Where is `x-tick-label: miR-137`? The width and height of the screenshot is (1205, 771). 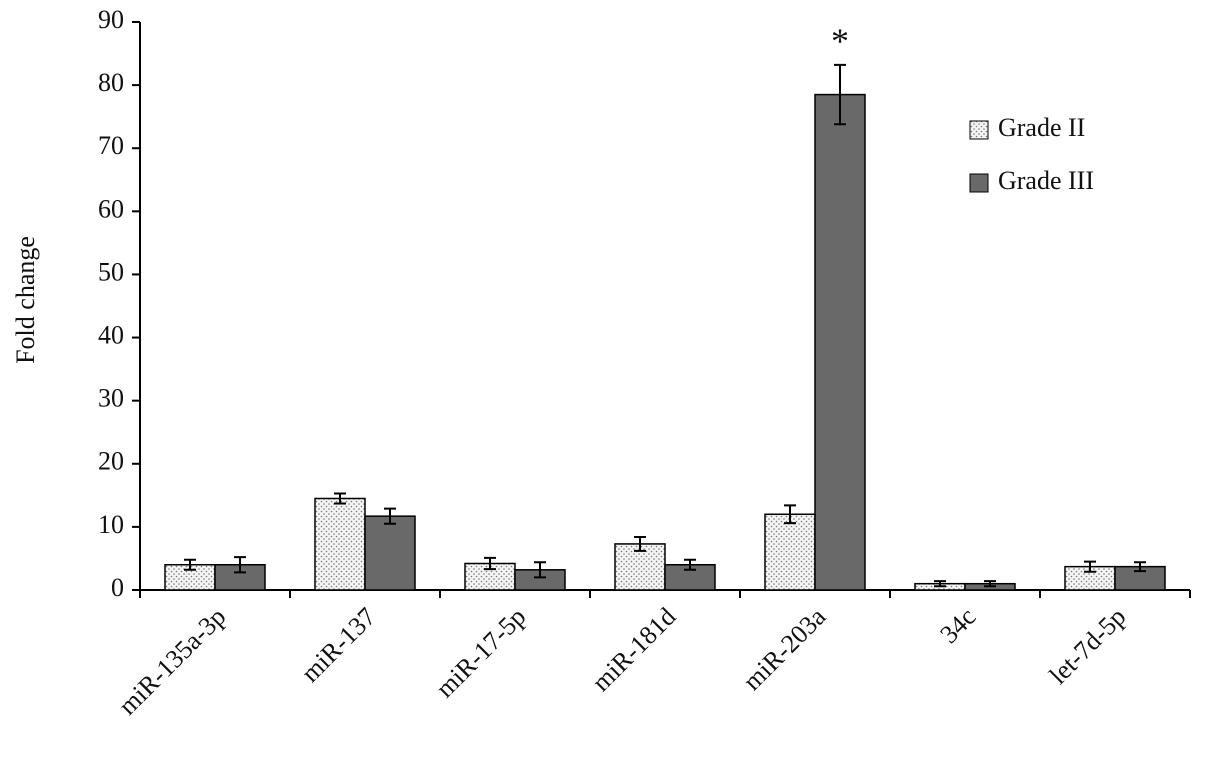 x-tick-label: miR-137 is located at coordinates (339, 645).